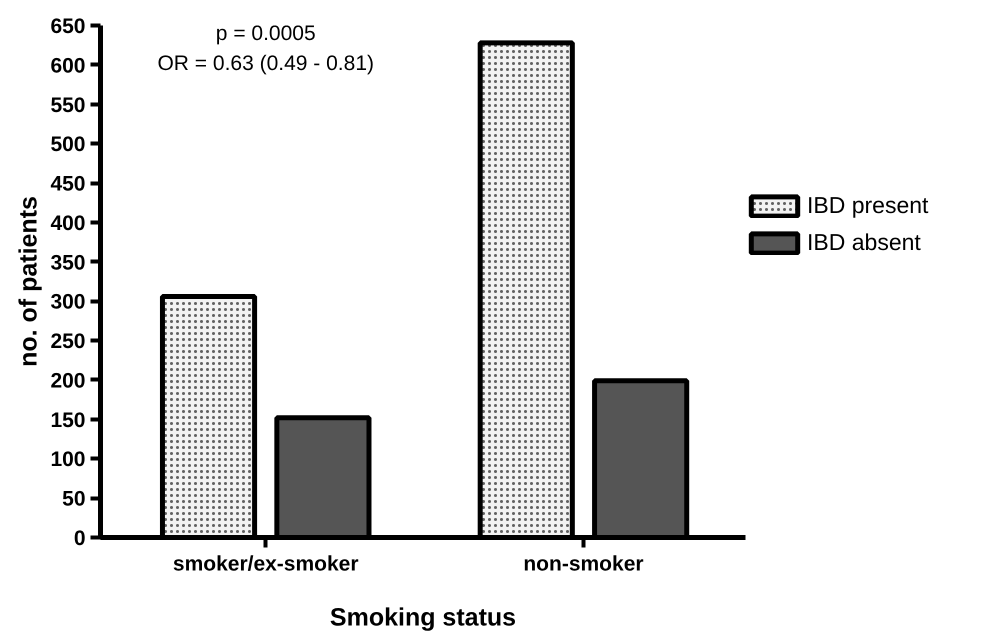  Describe the element at coordinates (68, 66) in the screenshot. I see `y-tick-label: 600` at that location.